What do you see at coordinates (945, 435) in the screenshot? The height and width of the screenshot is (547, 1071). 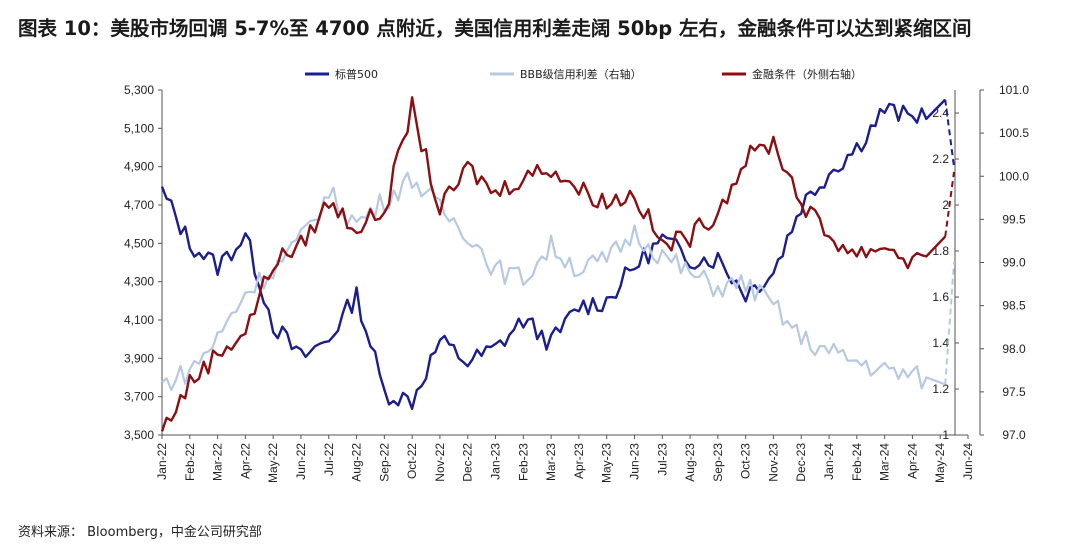 I see `right-tick-label: 1` at bounding box center [945, 435].